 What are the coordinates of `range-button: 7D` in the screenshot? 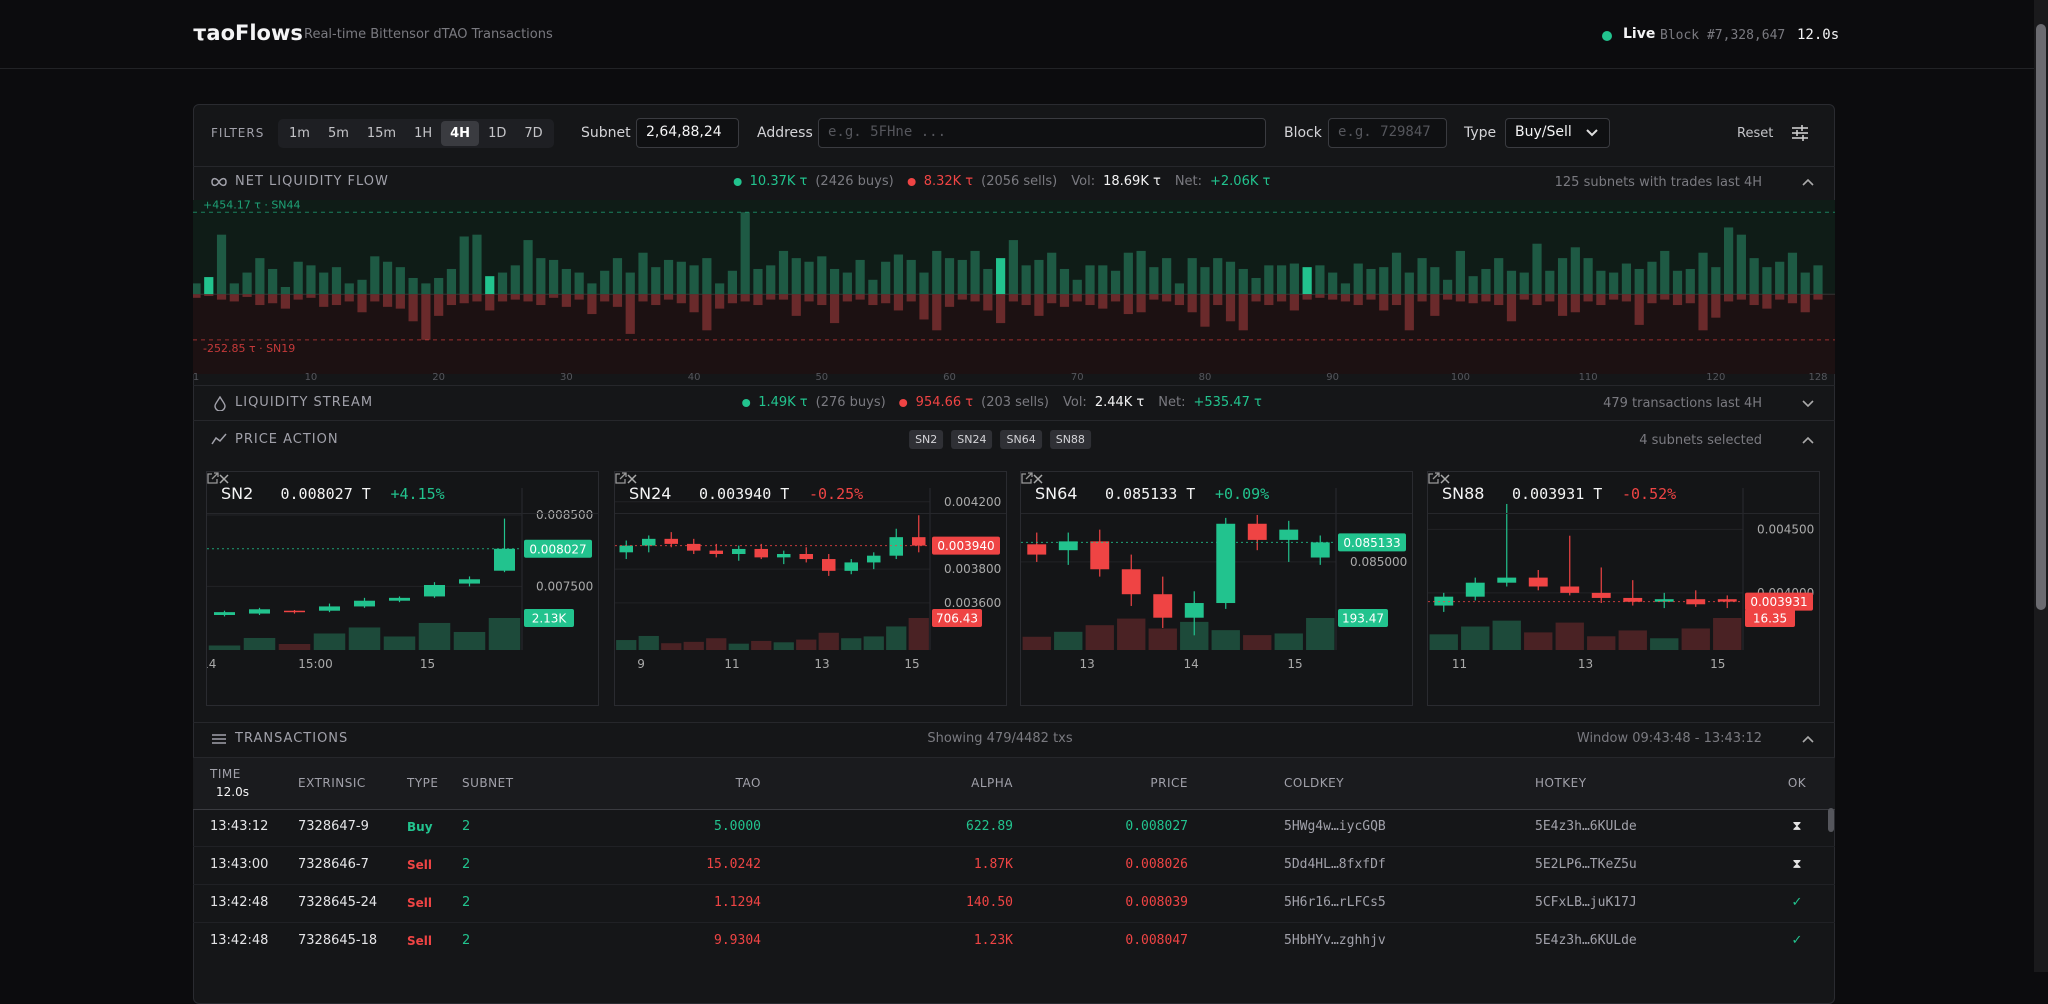 It's located at (533, 133).